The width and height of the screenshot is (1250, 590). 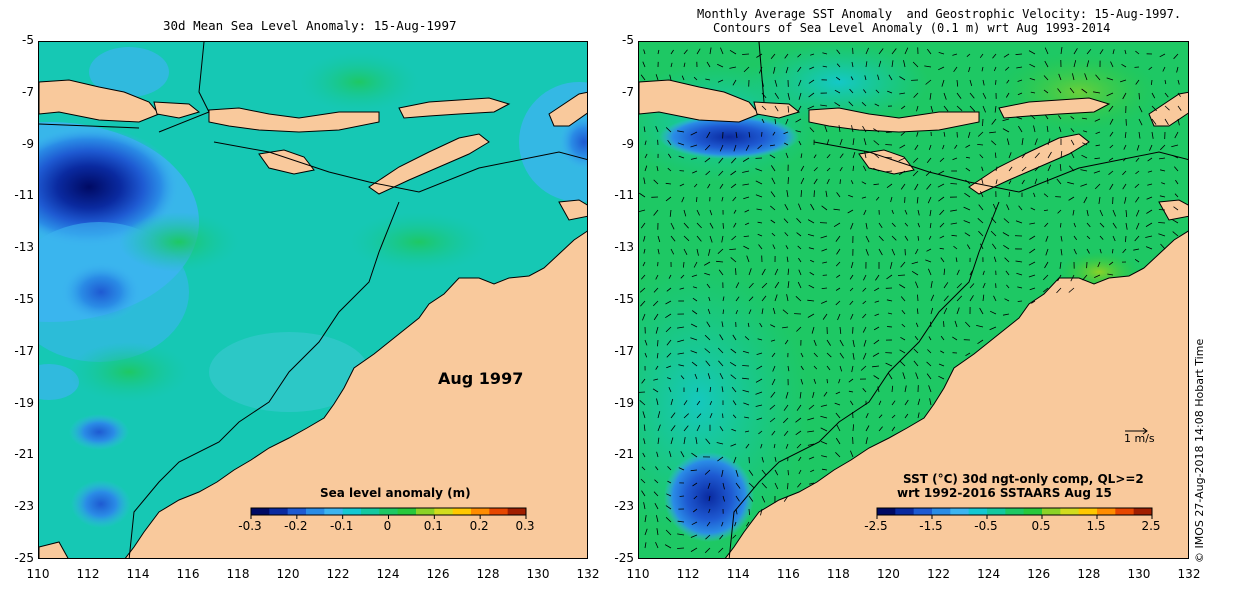 I want to click on x-tick-label: 132, so click(x=588, y=574).